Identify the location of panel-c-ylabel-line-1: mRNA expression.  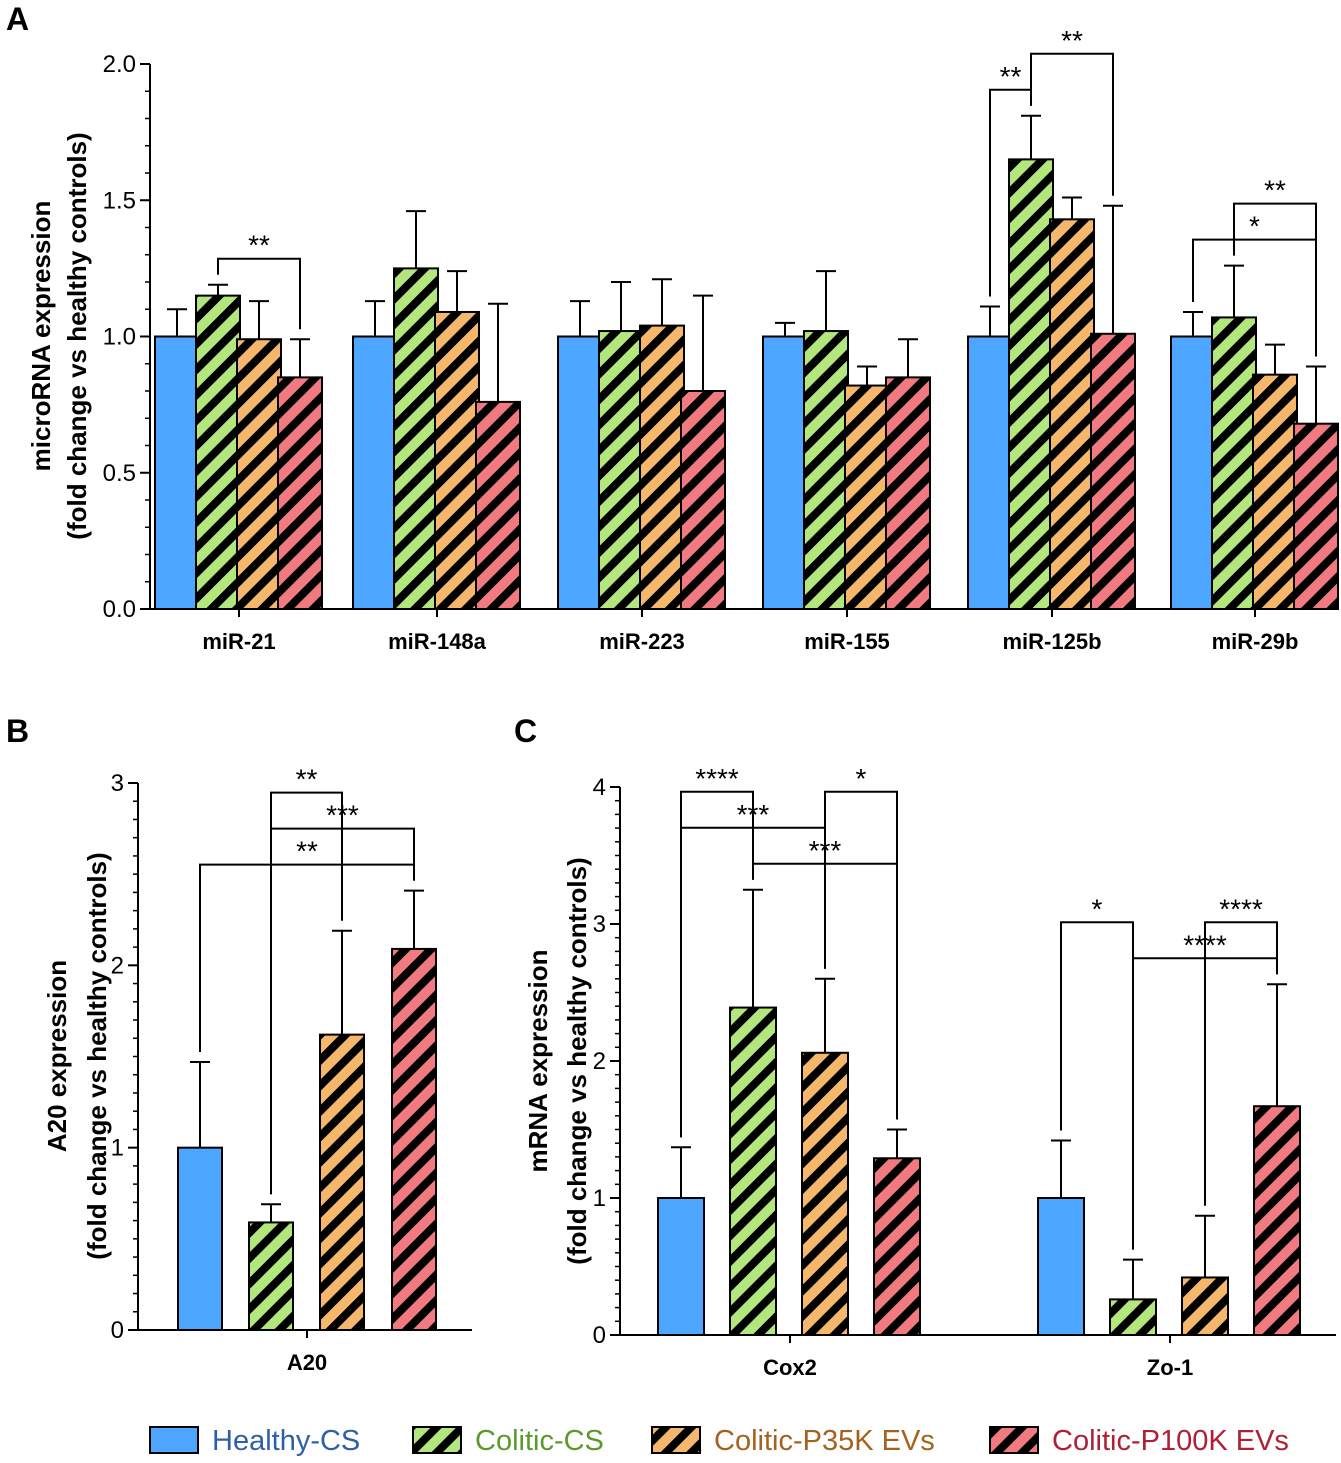
(538, 1061).